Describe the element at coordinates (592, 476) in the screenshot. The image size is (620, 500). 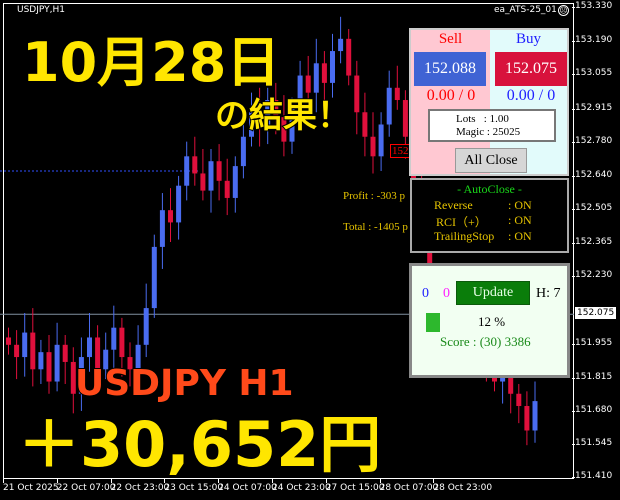
I see `price-tick: 151.410` at that location.